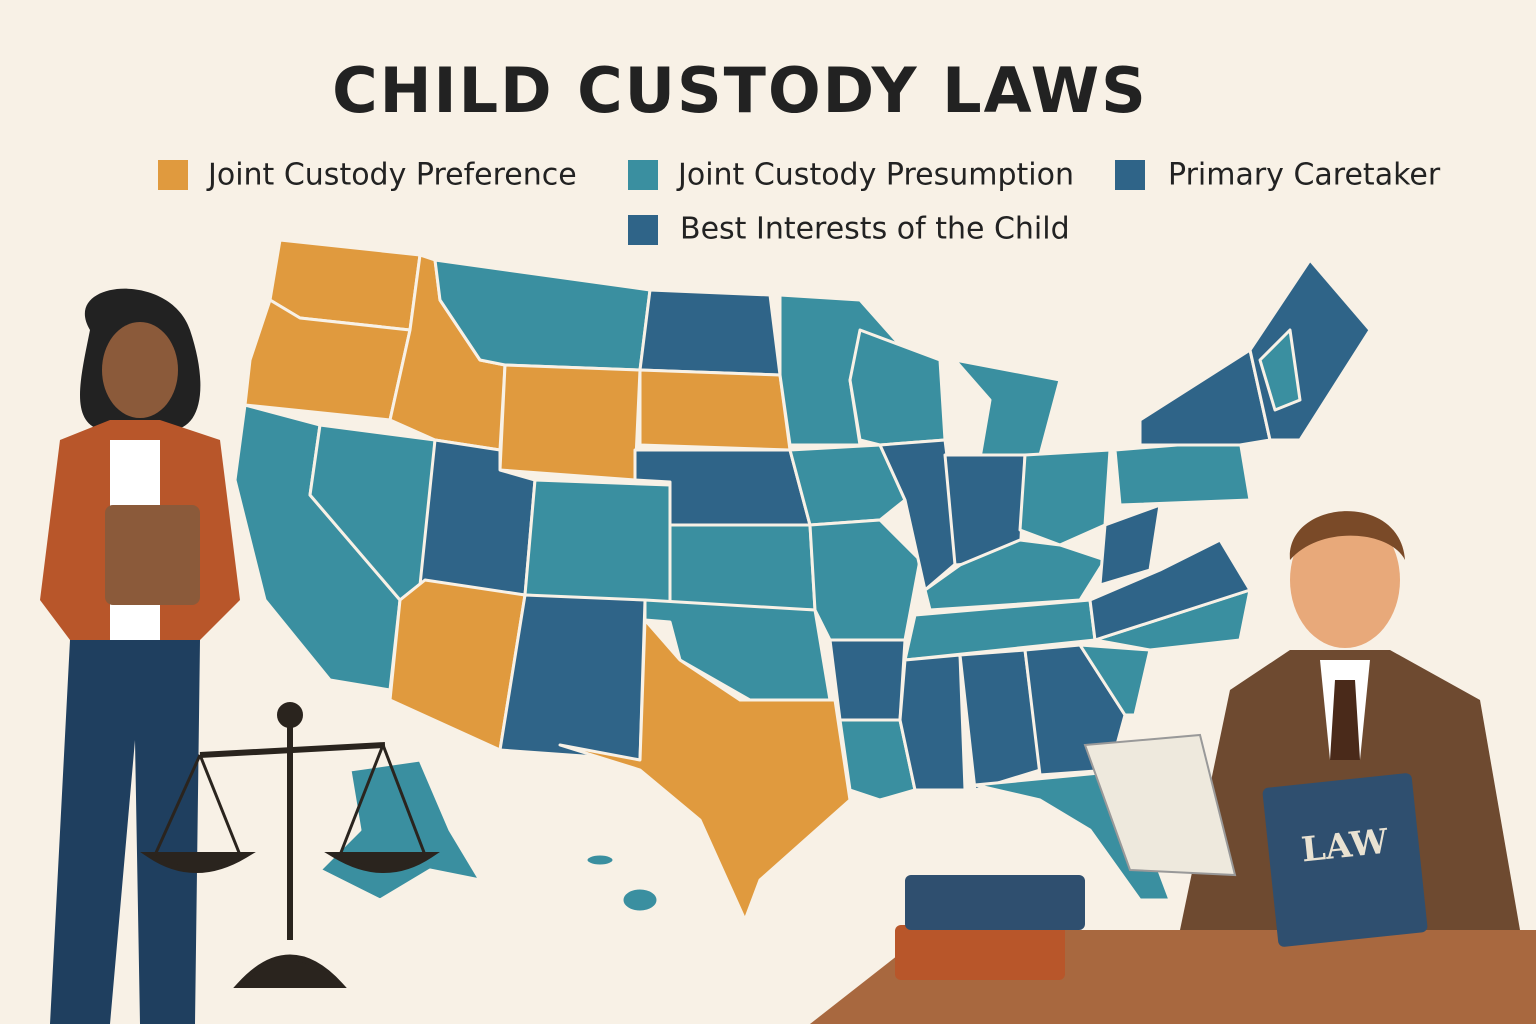 The width and height of the screenshot is (1536, 1024). I want to click on legend-label: Joint Custody Presumption, so click(875, 175).